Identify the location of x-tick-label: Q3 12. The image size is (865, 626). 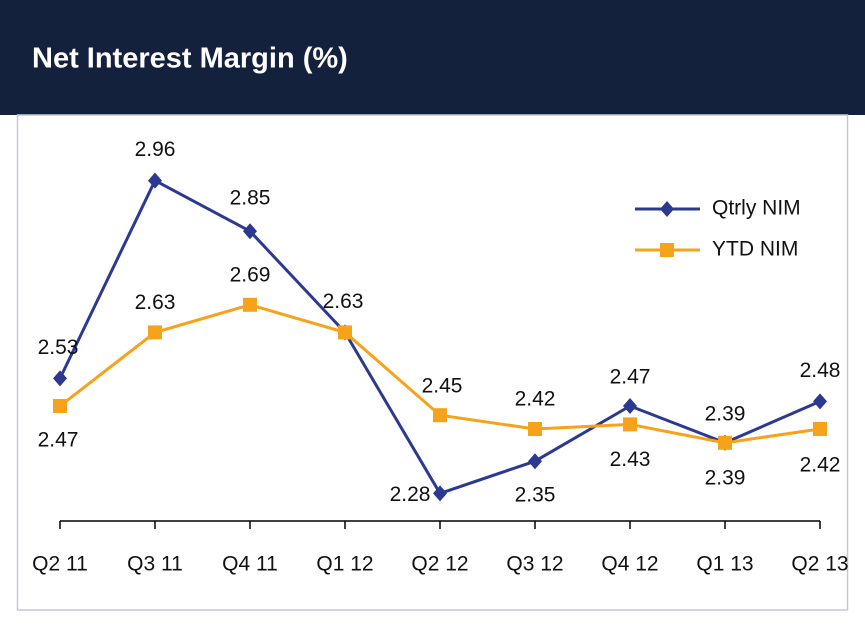
(534, 564).